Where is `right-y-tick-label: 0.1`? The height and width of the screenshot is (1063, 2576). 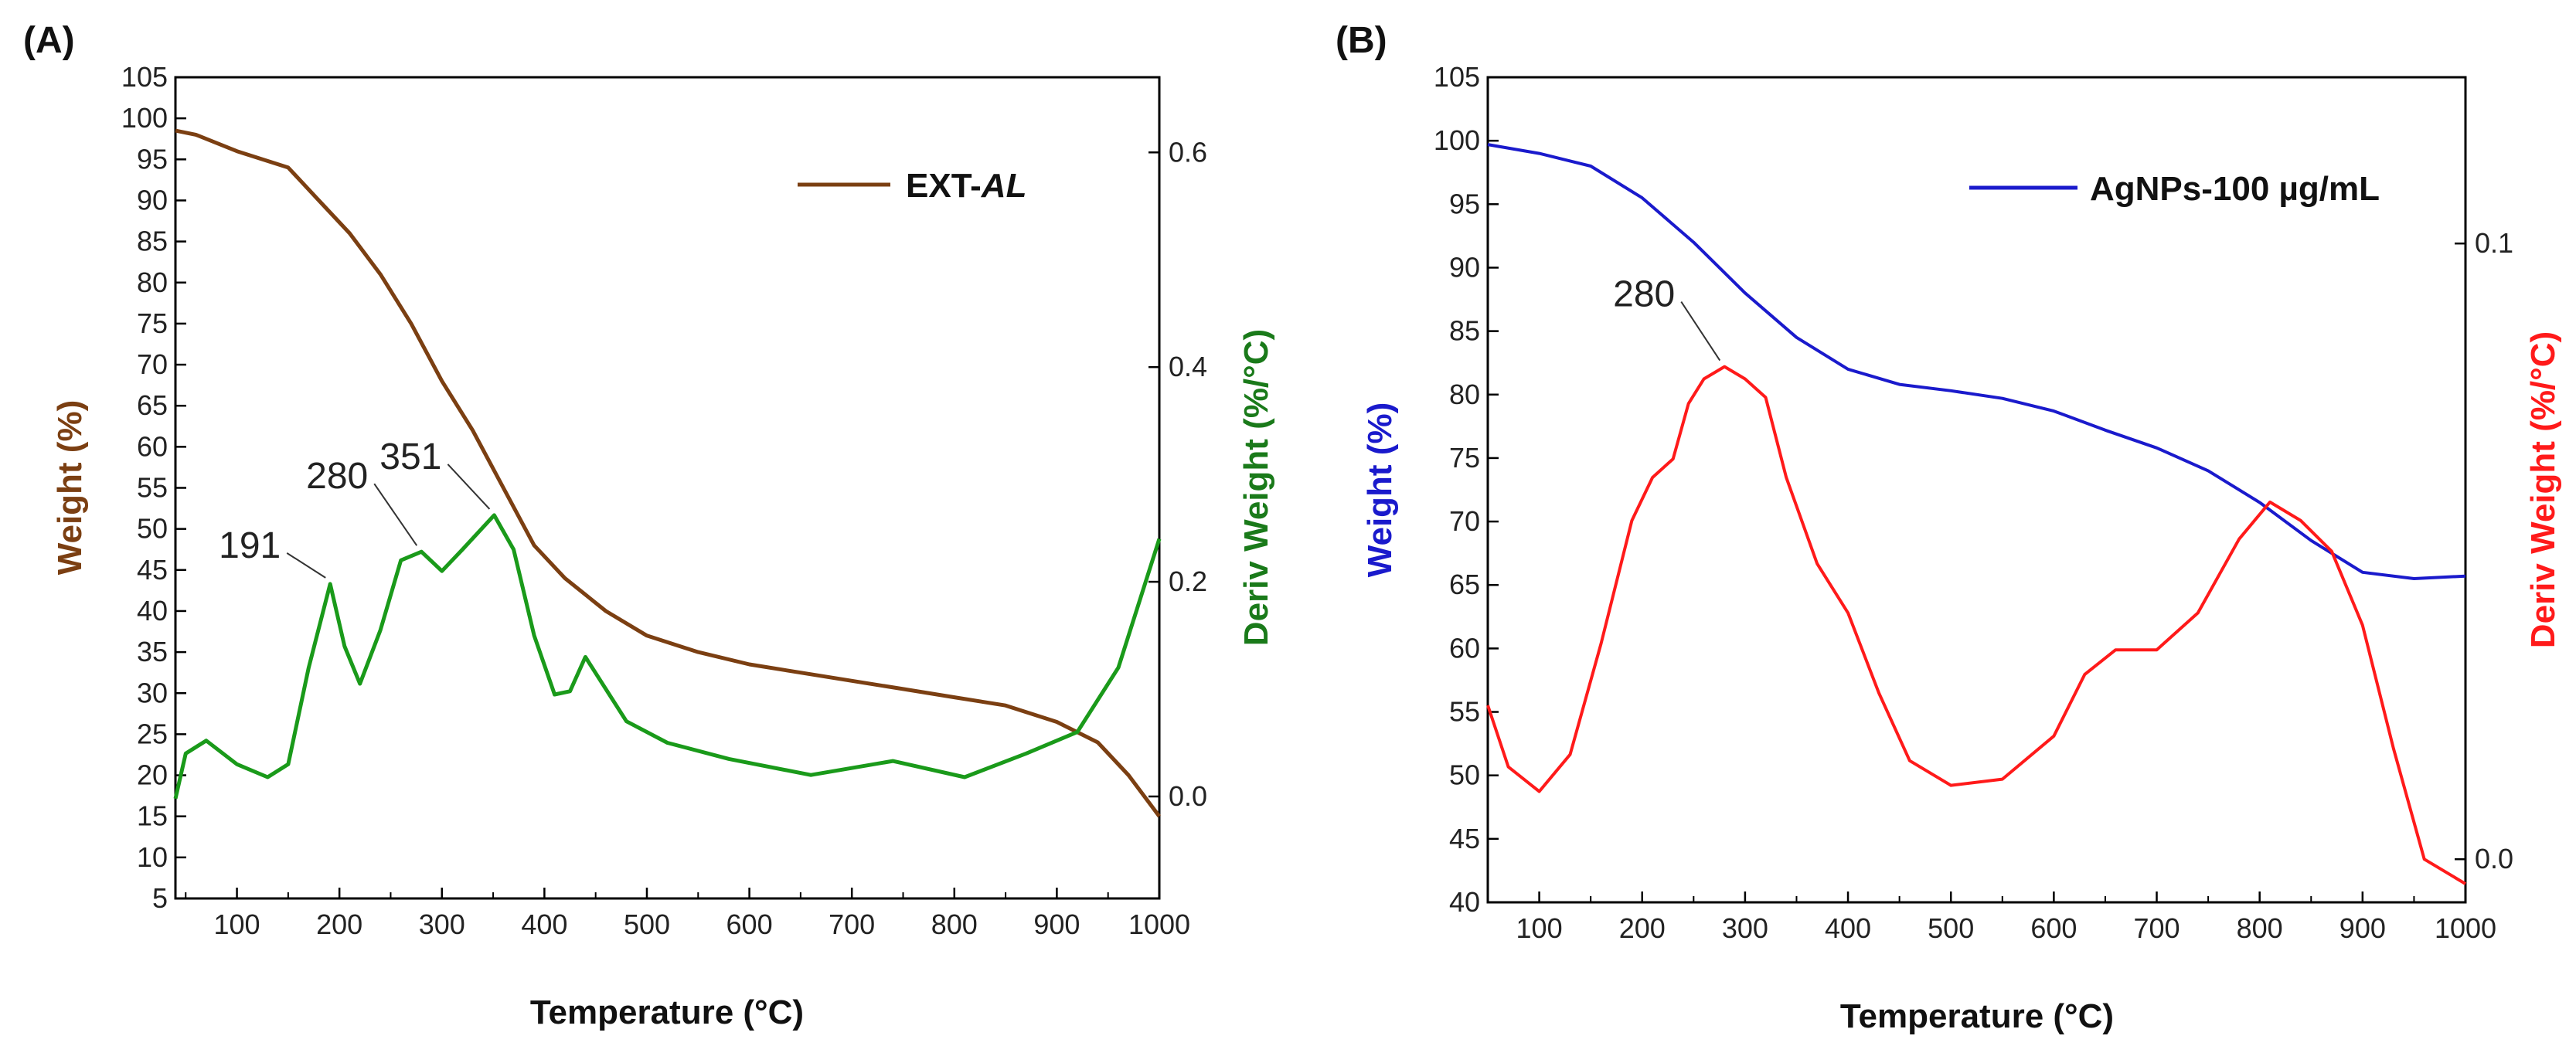
right-y-tick-label: 0.1 is located at coordinates (2494, 243).